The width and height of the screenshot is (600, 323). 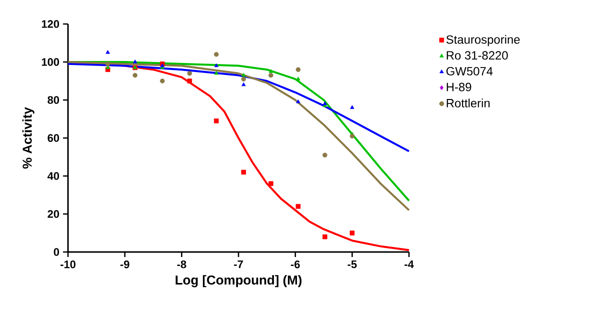 I want to click on y-tick-label: 0, so click(x=57, y=252).